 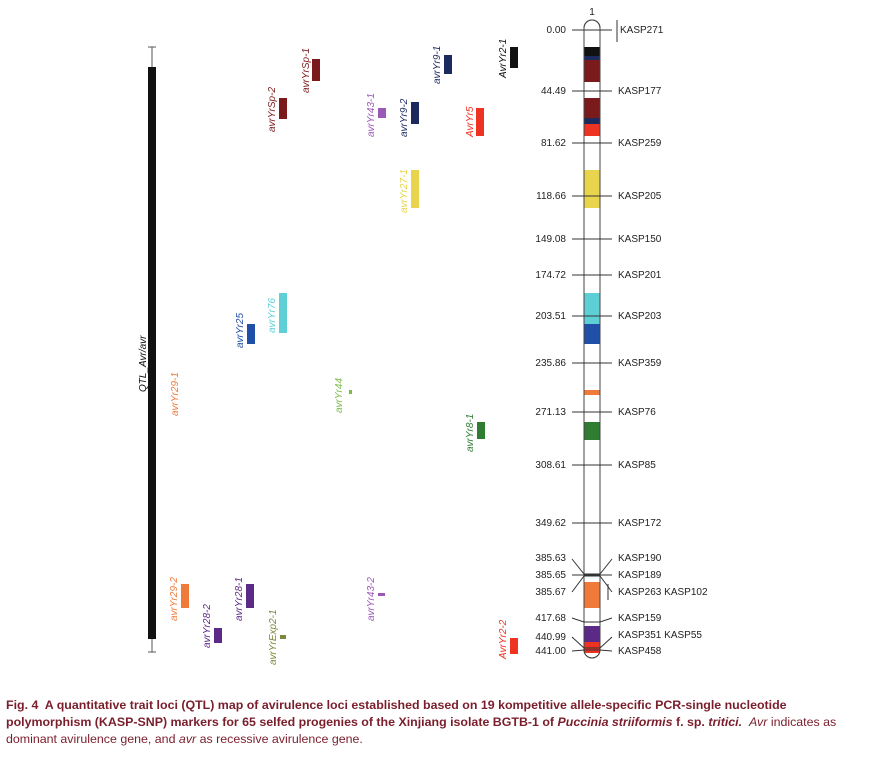 I want to click on pos-12: 385.65, so click(x=550, y=575).